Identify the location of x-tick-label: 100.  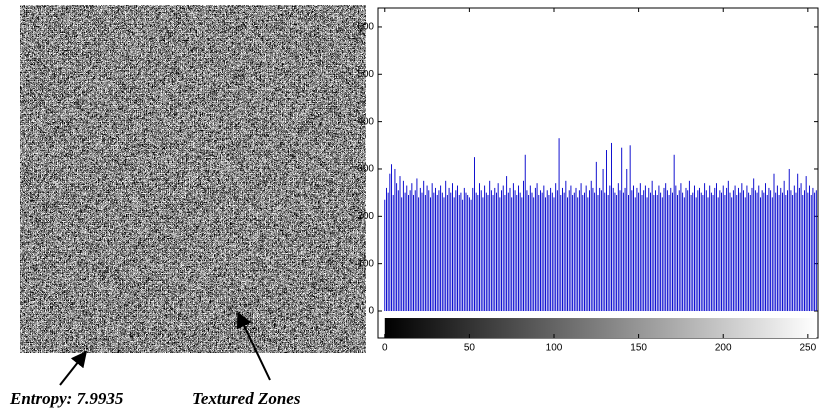
(554, 348).